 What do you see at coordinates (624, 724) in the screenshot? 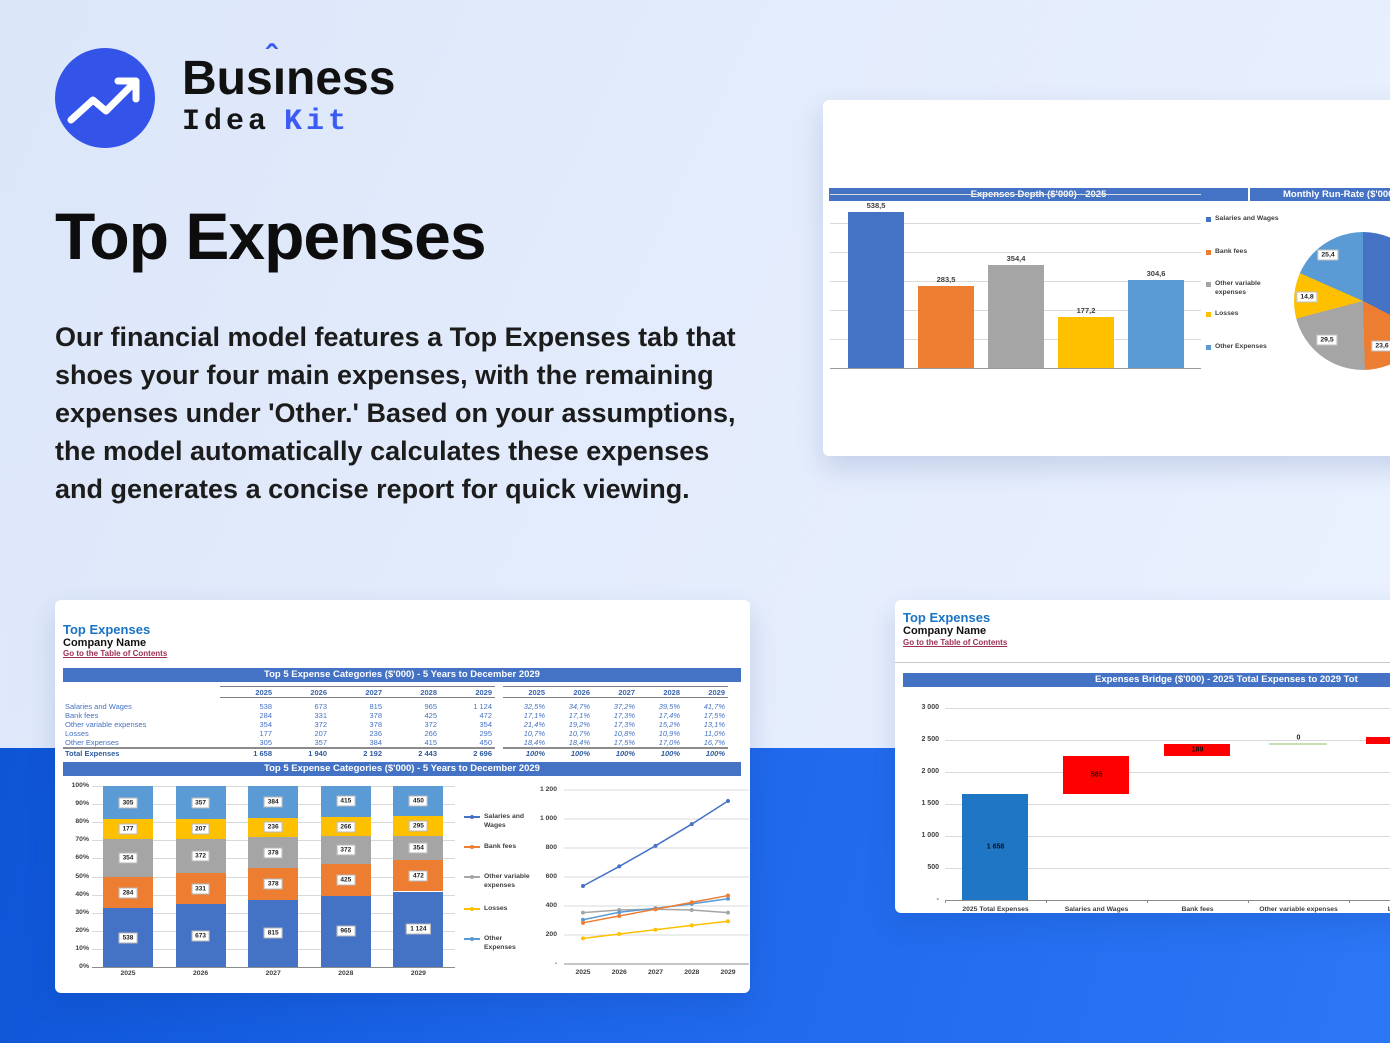
I see `table-row: 21,4% 19,2% 17,3% 15,2% 13,1%` at bounding box center [624, 724].